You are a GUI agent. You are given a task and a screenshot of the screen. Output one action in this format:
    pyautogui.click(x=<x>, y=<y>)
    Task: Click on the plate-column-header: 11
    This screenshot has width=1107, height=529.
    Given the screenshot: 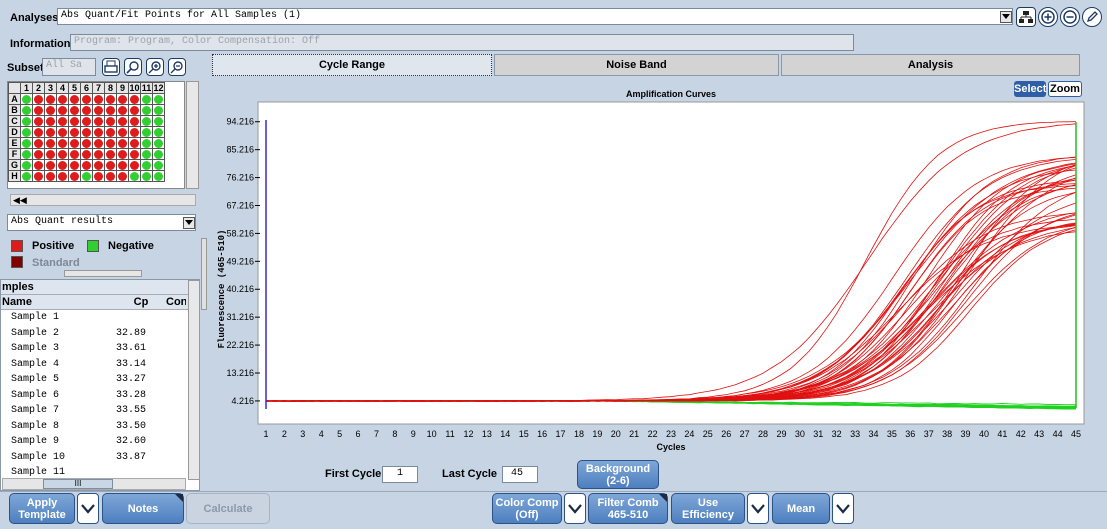 What is the action you would take?
    pyautogui.click(x=146, y=88)
    